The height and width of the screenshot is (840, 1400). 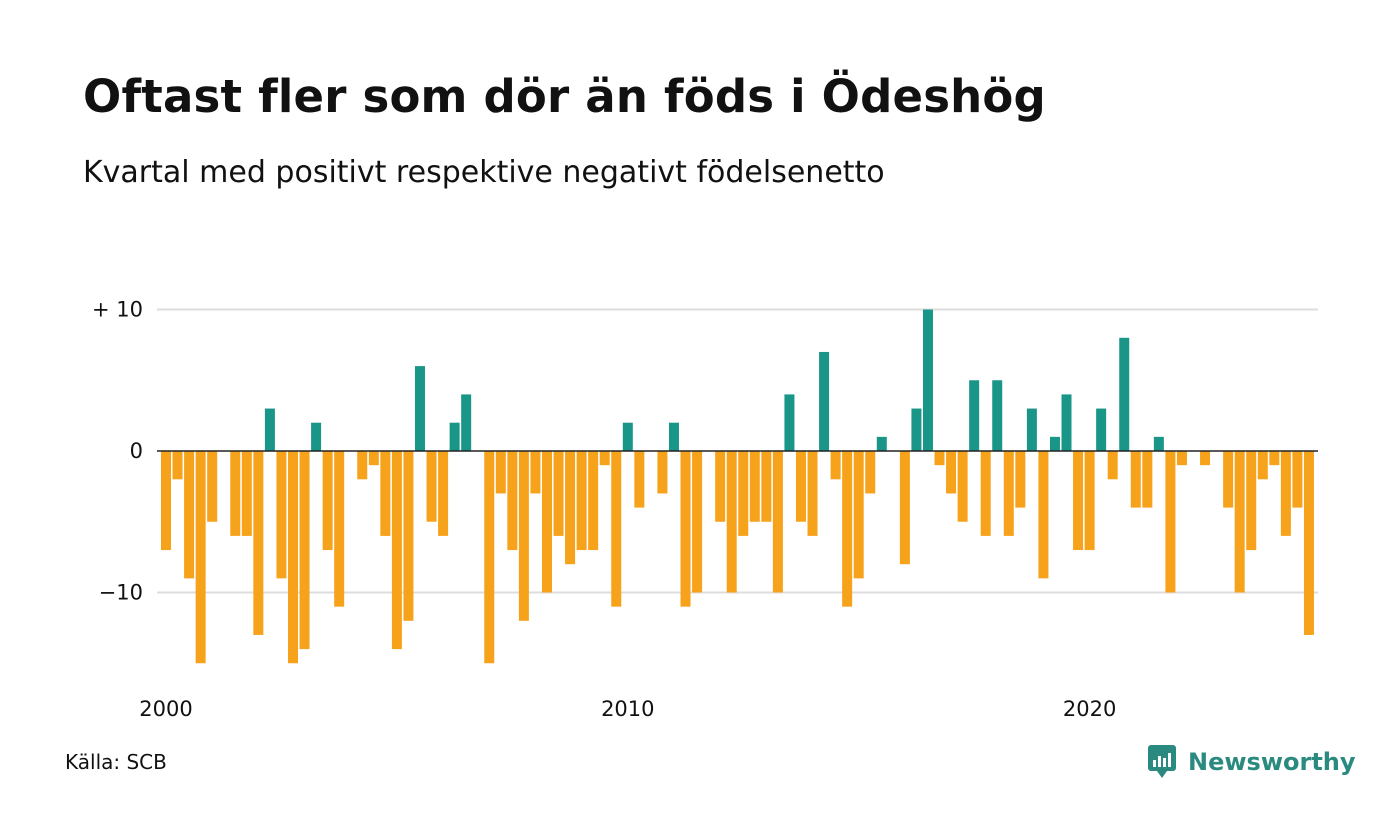 I want to click on chart-title: Oftast fler som dör än föds i Ödeshög, so click(x=564, y=96).